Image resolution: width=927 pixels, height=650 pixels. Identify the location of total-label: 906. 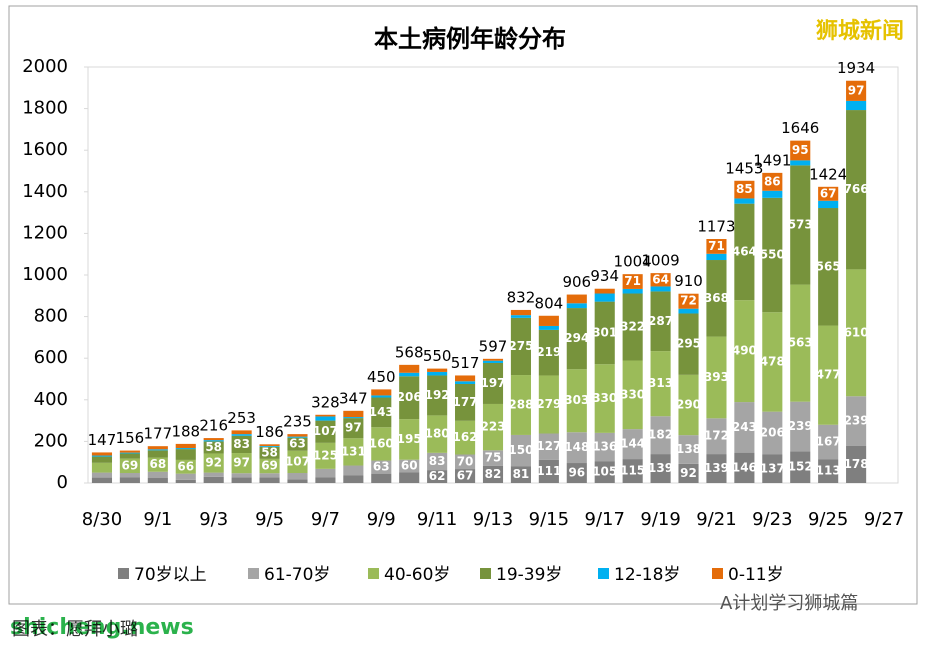
(576, 282).